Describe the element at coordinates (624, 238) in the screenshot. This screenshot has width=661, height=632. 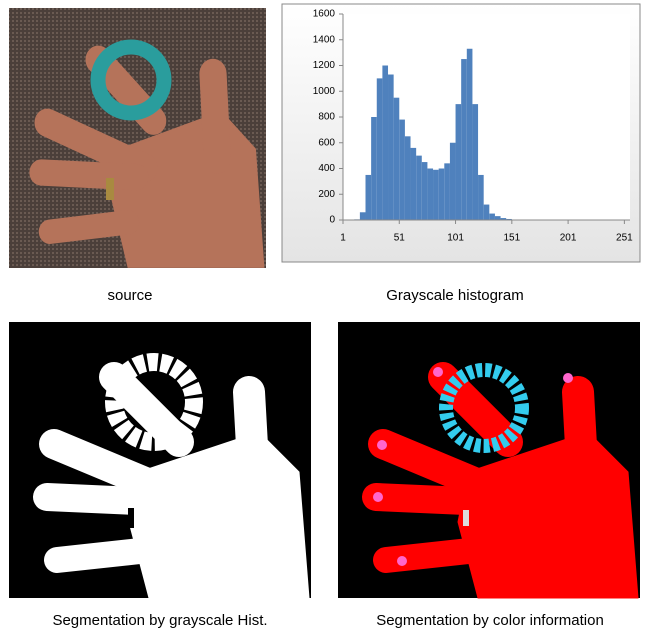
I see `x-tick-label: 251` at that location.